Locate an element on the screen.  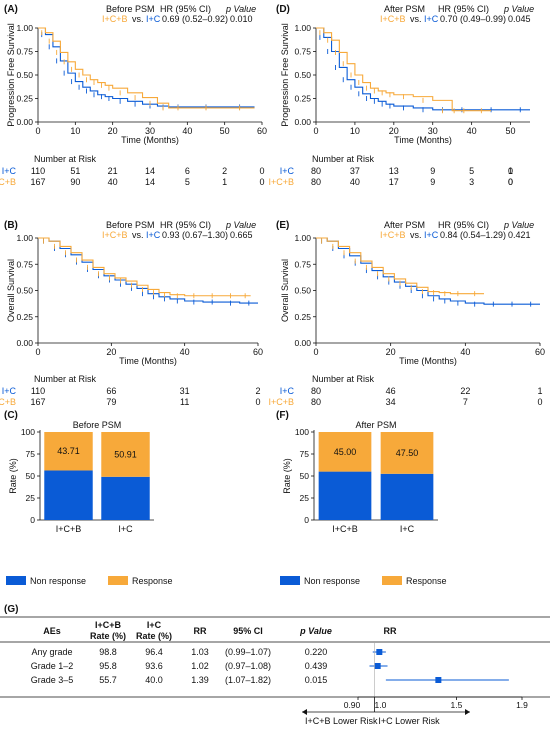
p-value: 0.665 is located at coordinates (241, 235).